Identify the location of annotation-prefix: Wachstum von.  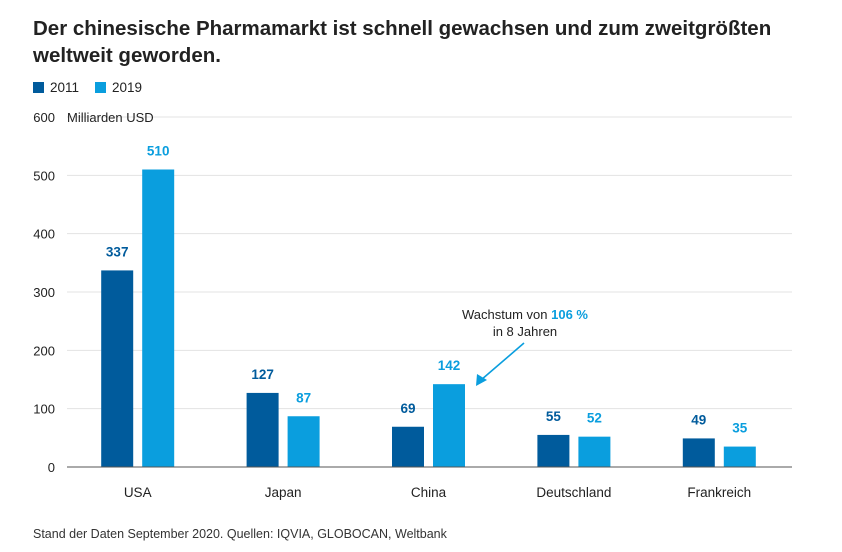
(506, 314).